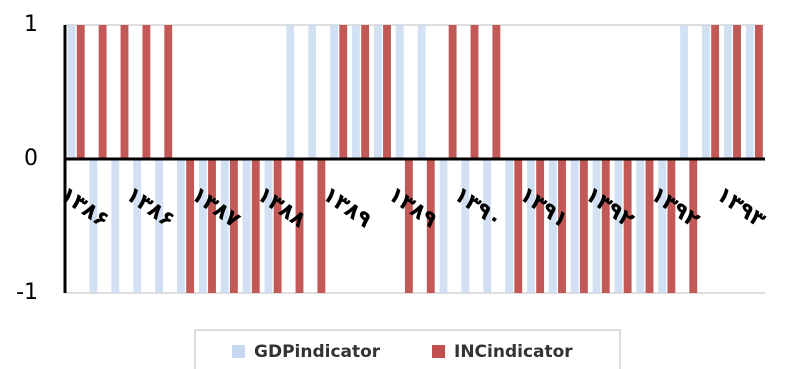 The width and height of the screenshot is (791, 369). Describe the element at coordinates (402, 352) in the screenshot. I see `legend: GDPindicator INCindicator` at that location.